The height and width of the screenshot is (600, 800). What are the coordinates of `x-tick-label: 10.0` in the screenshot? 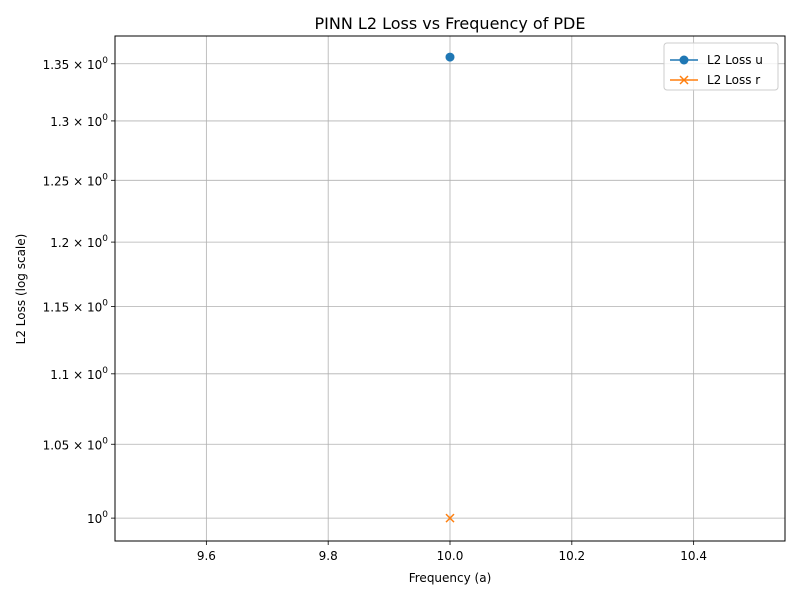 It's located at (450, 556).